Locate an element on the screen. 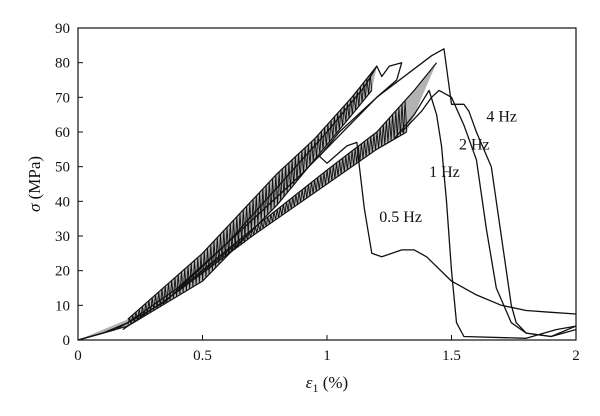 The image size is (600, 416). y-tick-label: 50 is located at coordinates (62, 168).